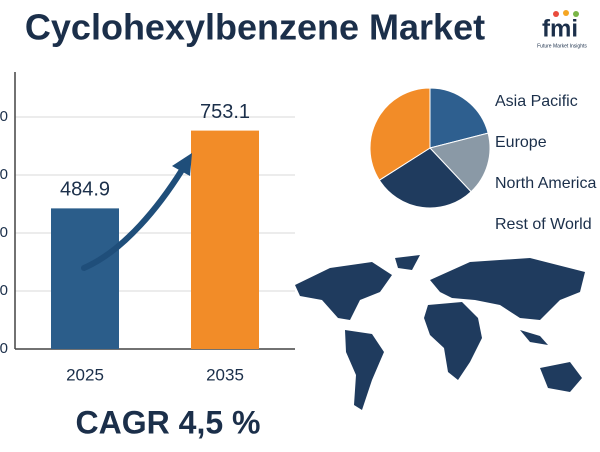 This screenshot has height=452, width=600. I want to click on north-america, so click(343, 291).